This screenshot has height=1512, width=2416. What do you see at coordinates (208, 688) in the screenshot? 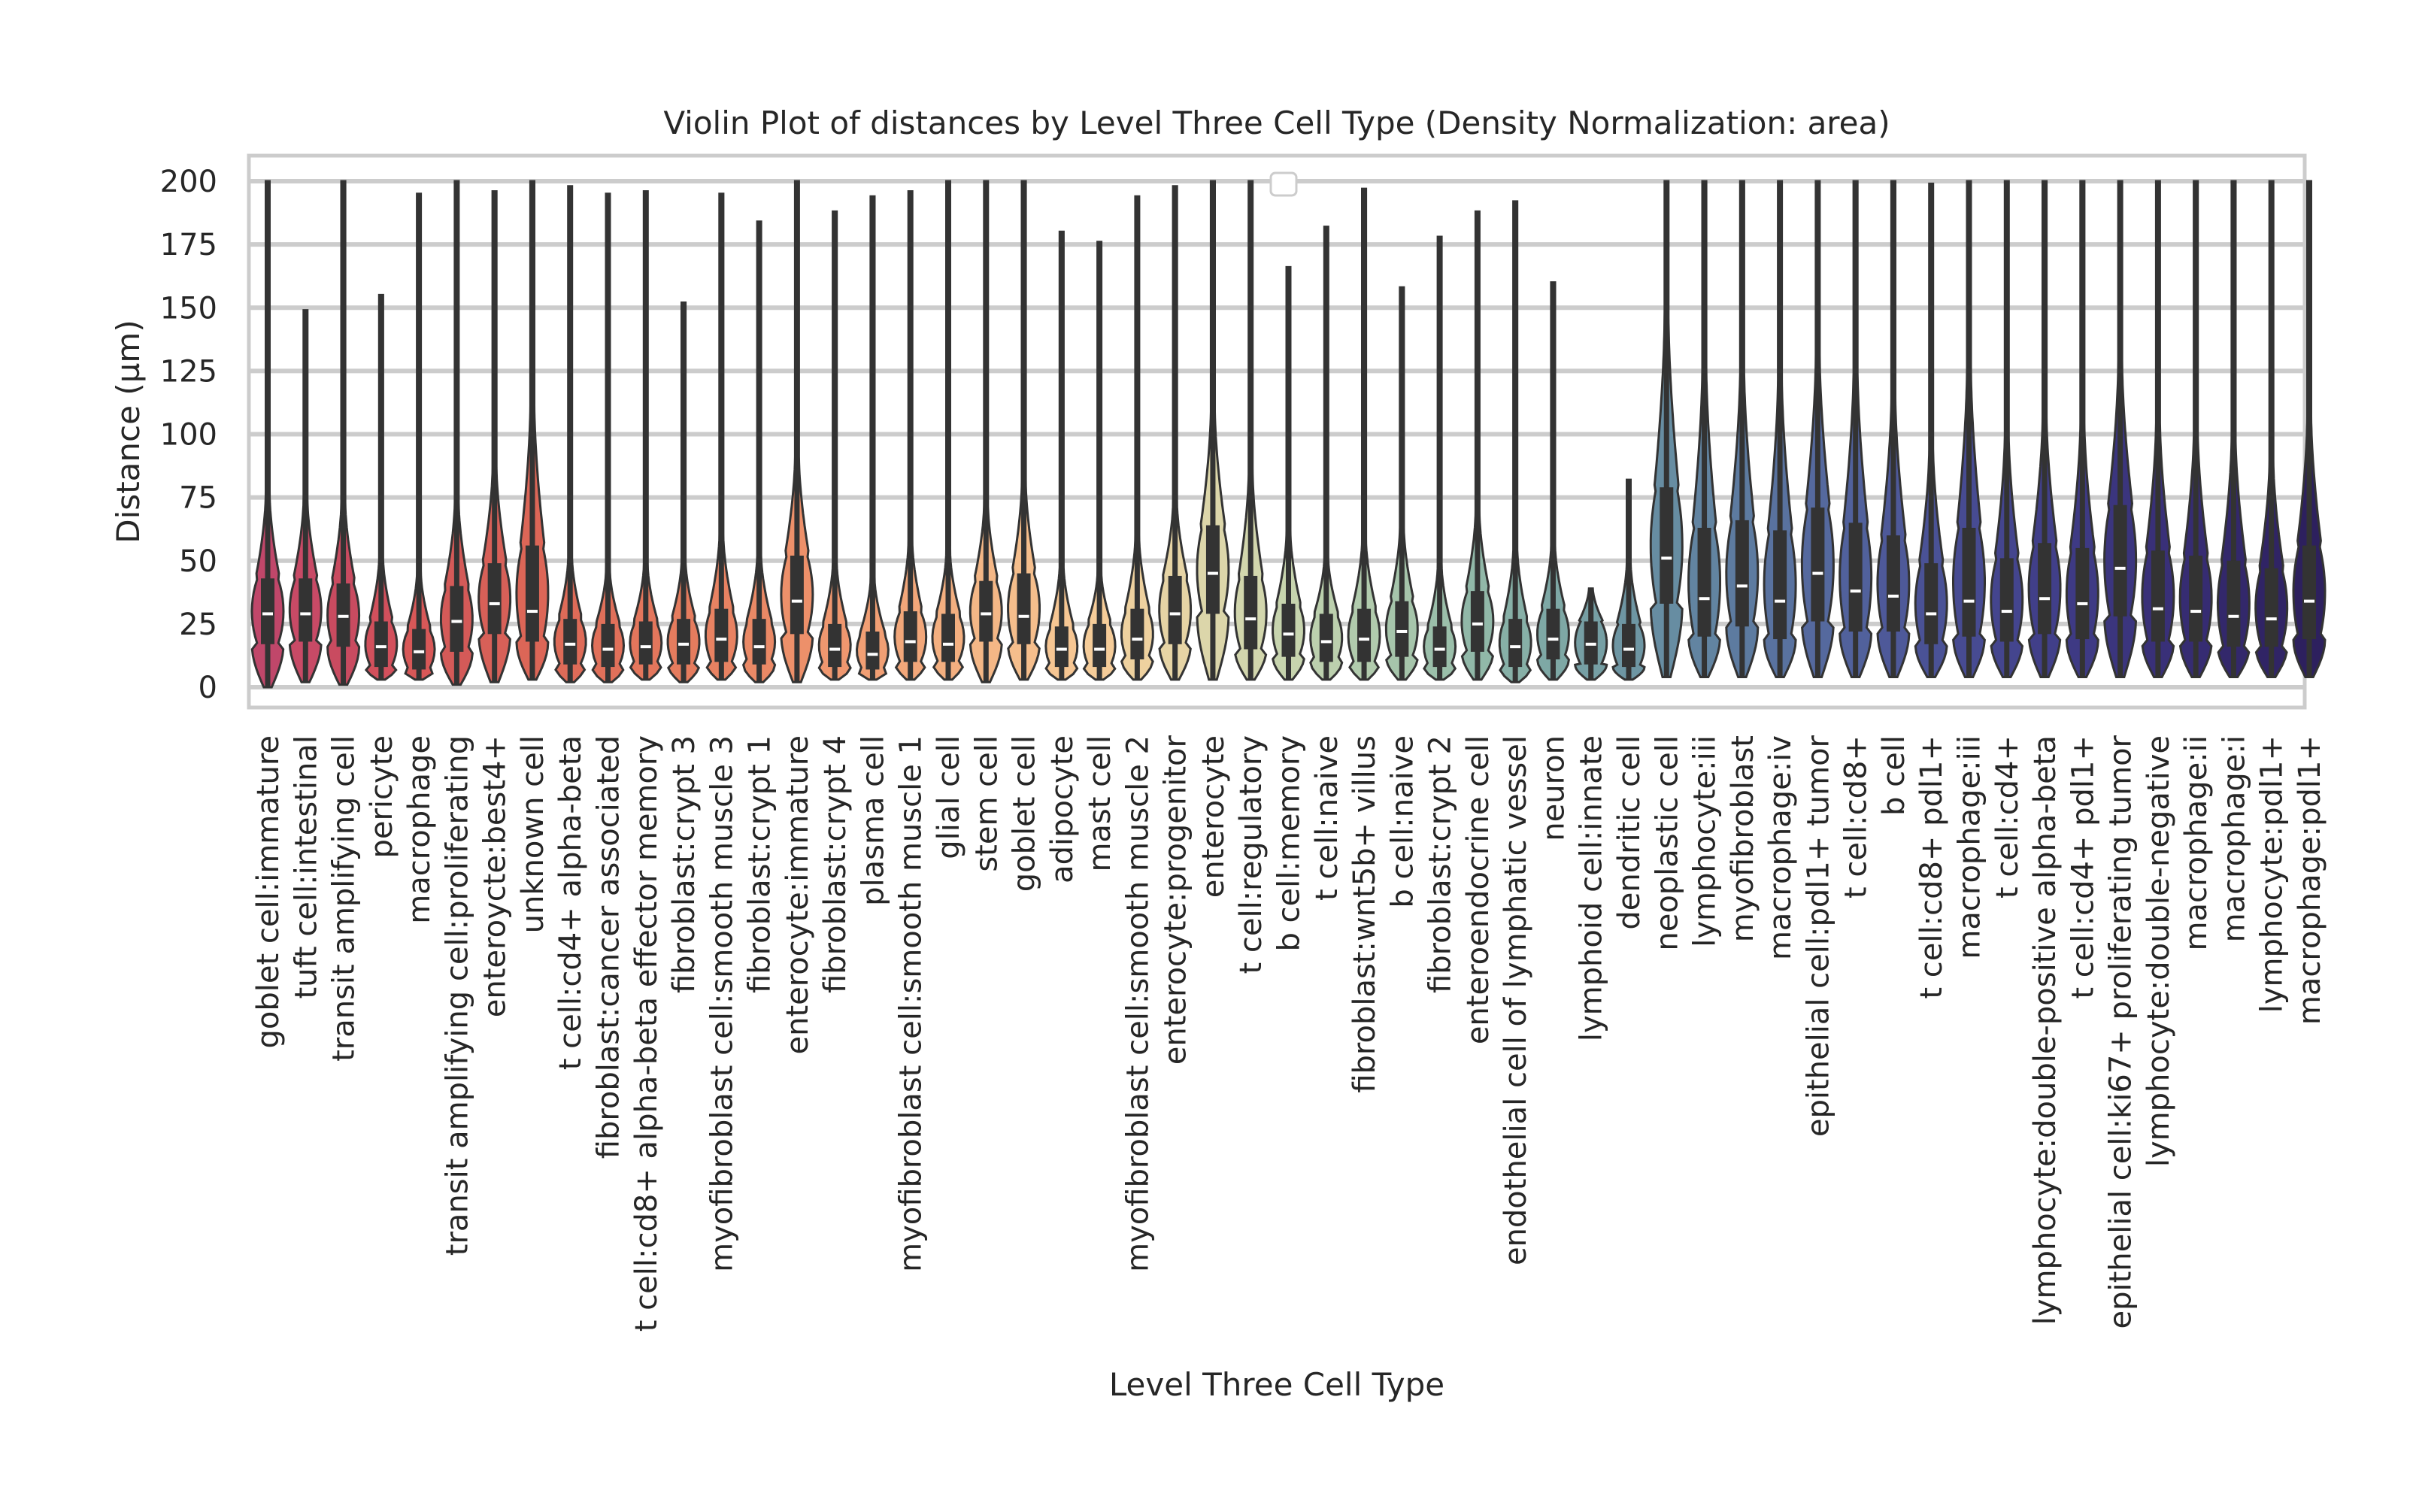
I see `y-tick-label: 0` at bounding box center [208, 688].